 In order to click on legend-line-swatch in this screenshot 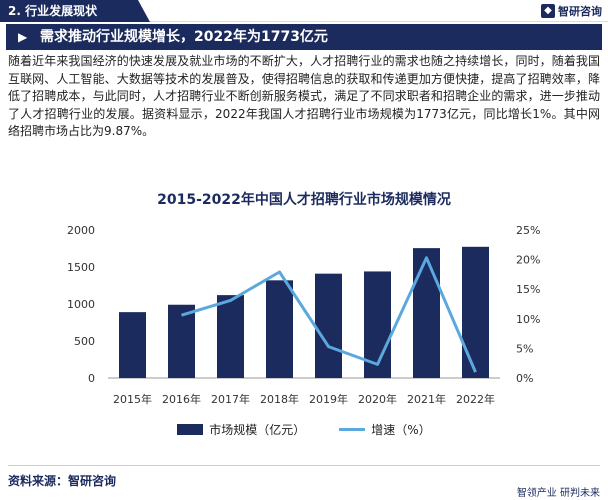, I will do `click(352, 429)`.